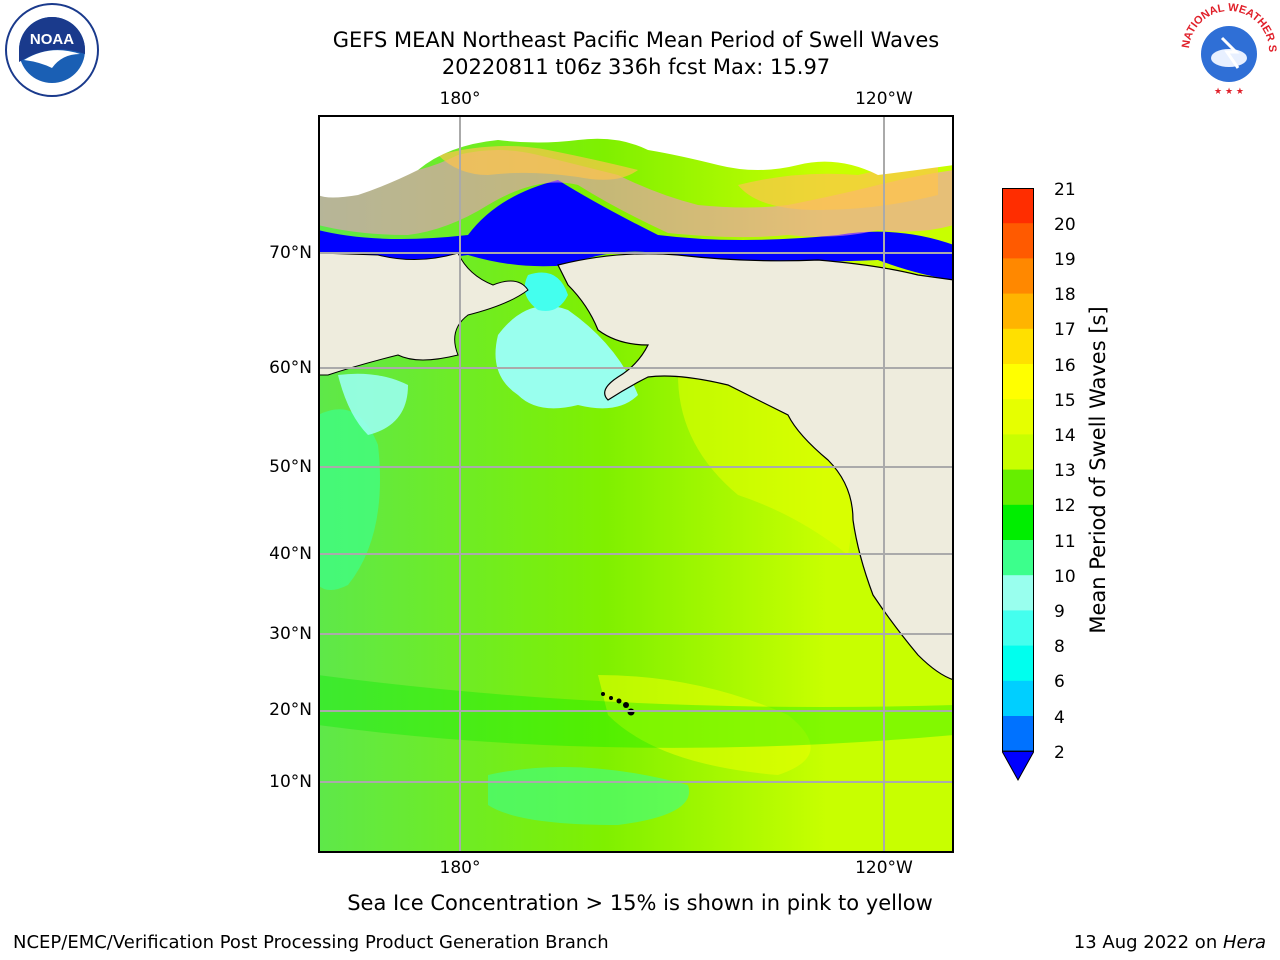  I want to click on cb-tick-21: 21, so click(1065, 190).